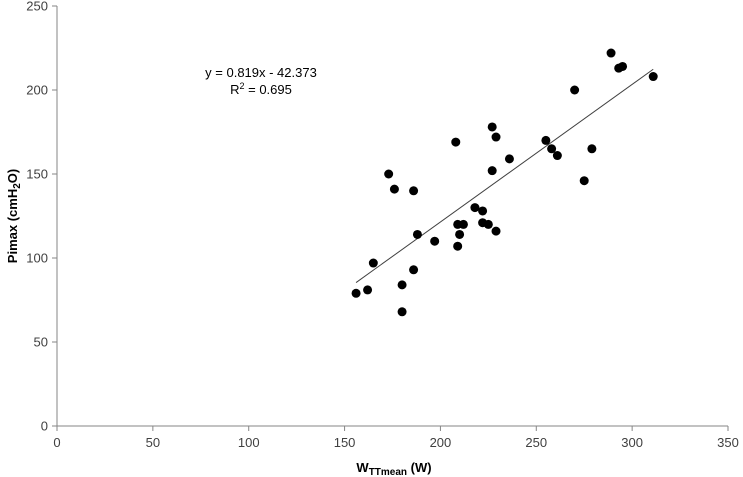  I want to click on x-tick-label: 300, so click(632, 442).